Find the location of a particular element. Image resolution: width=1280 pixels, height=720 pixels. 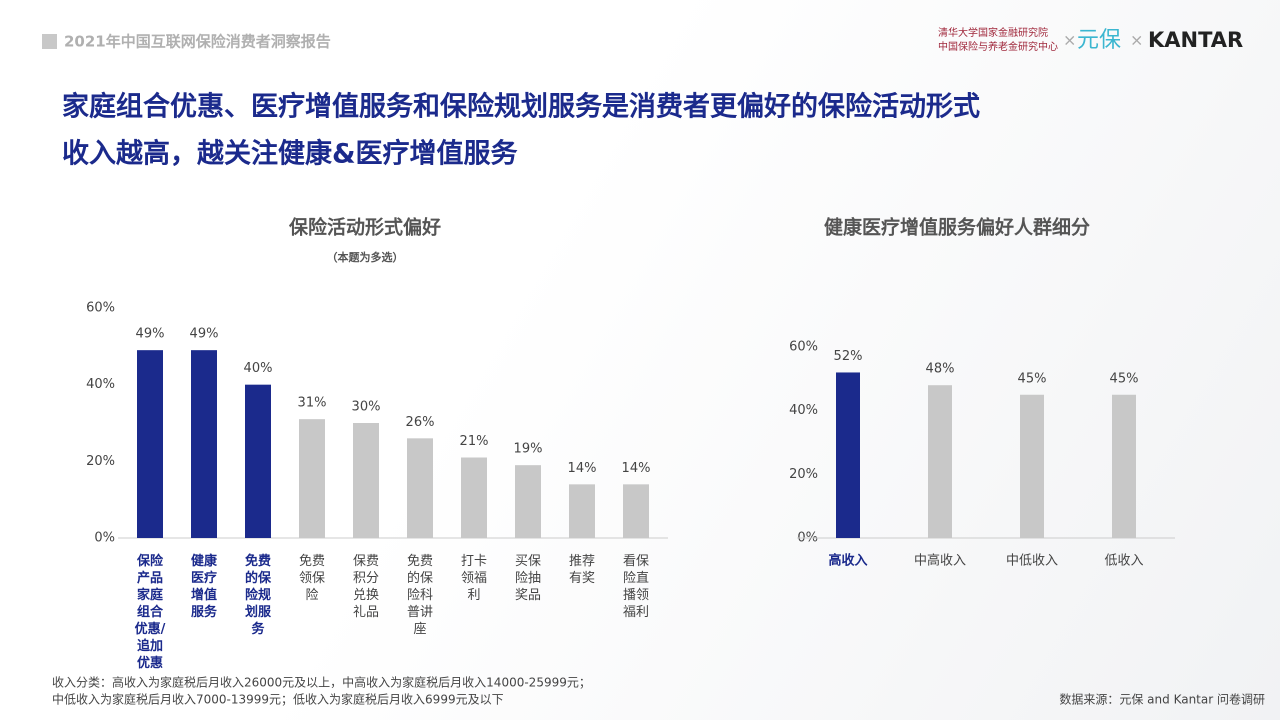

chart-subtitle: （本题为多选） is located at coordinates (365, 257).